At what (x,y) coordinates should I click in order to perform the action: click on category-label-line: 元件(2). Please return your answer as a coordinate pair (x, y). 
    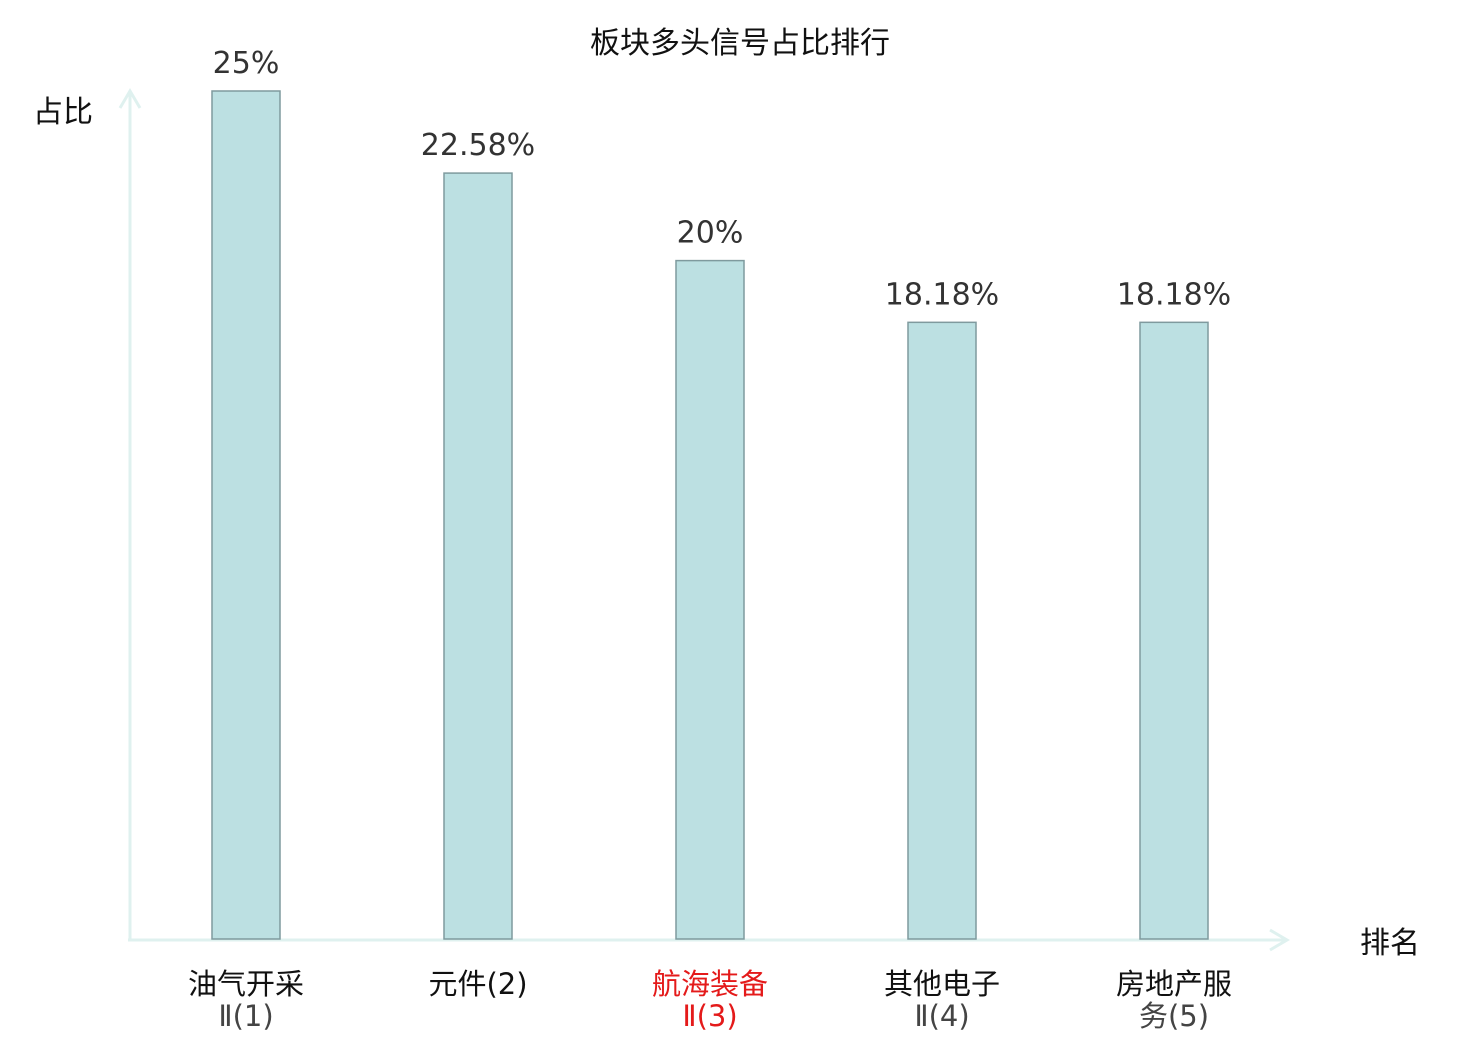
    Looking at the image, I should click on (477, 984).